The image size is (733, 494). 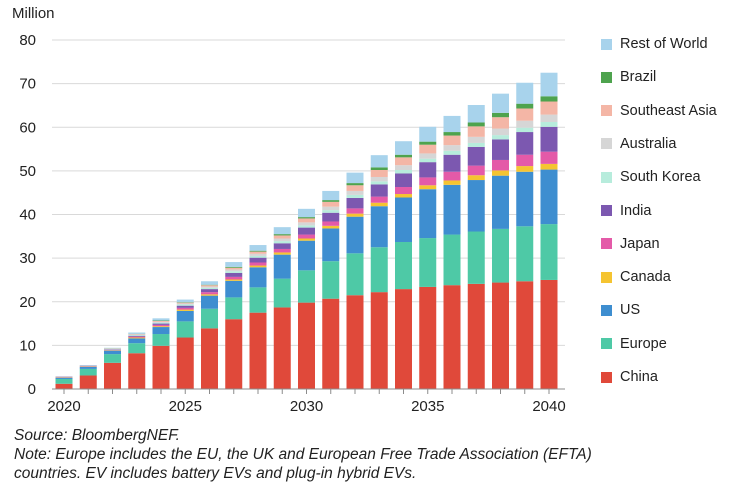 I want to click on bar-stack-2038, so click(x=500, y=241).